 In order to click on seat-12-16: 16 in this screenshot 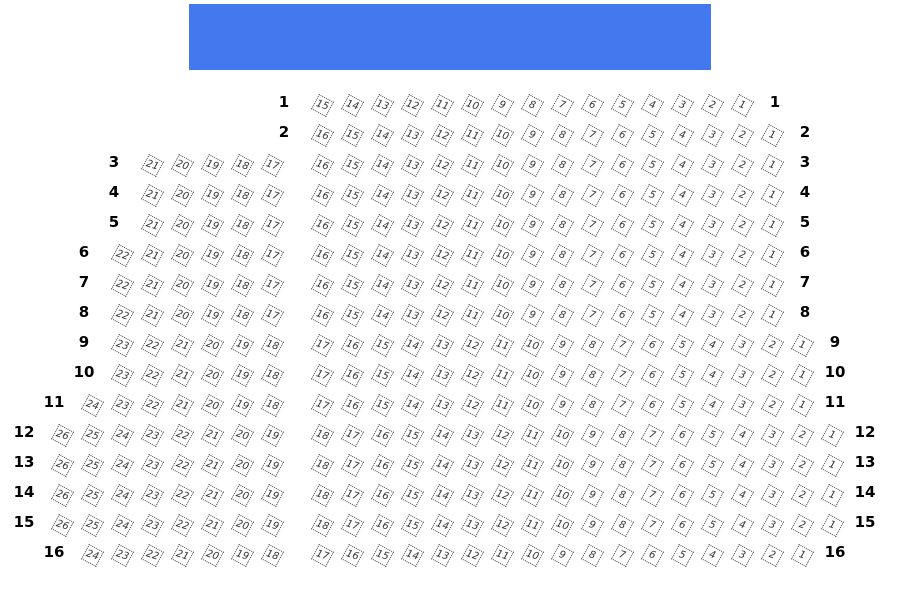, I will do `click(382, 435)`.